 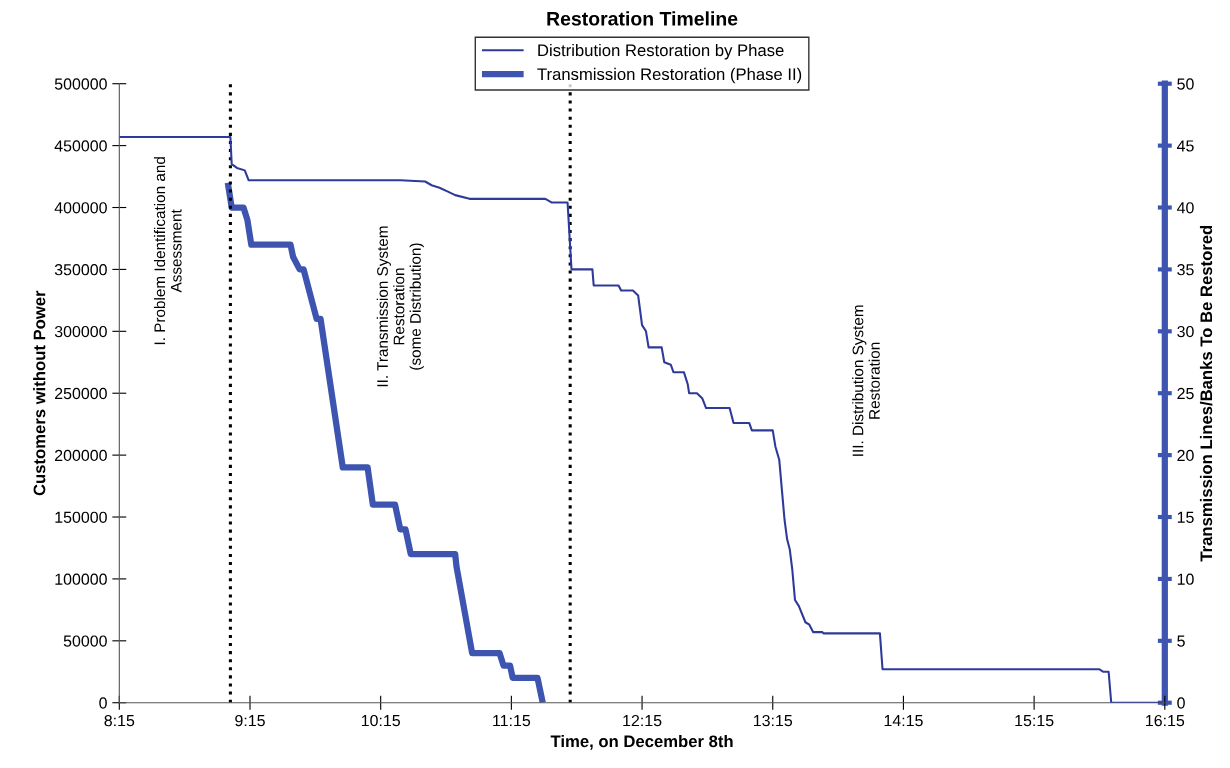 What do you see at coordinates (642, 18) in the screenshot?
I see `chart-title: Restoration Timeline` at bounding box center [642, 18].